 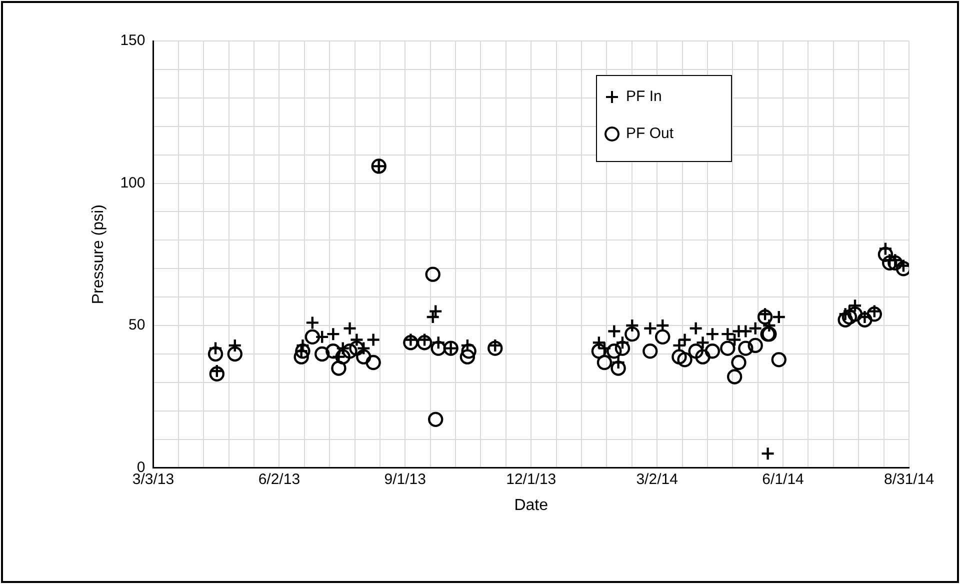 What do you see at coordinates (137, 325) in the screenshot?
I see `y-tick-label: 50` at bounding box center [137, 325].